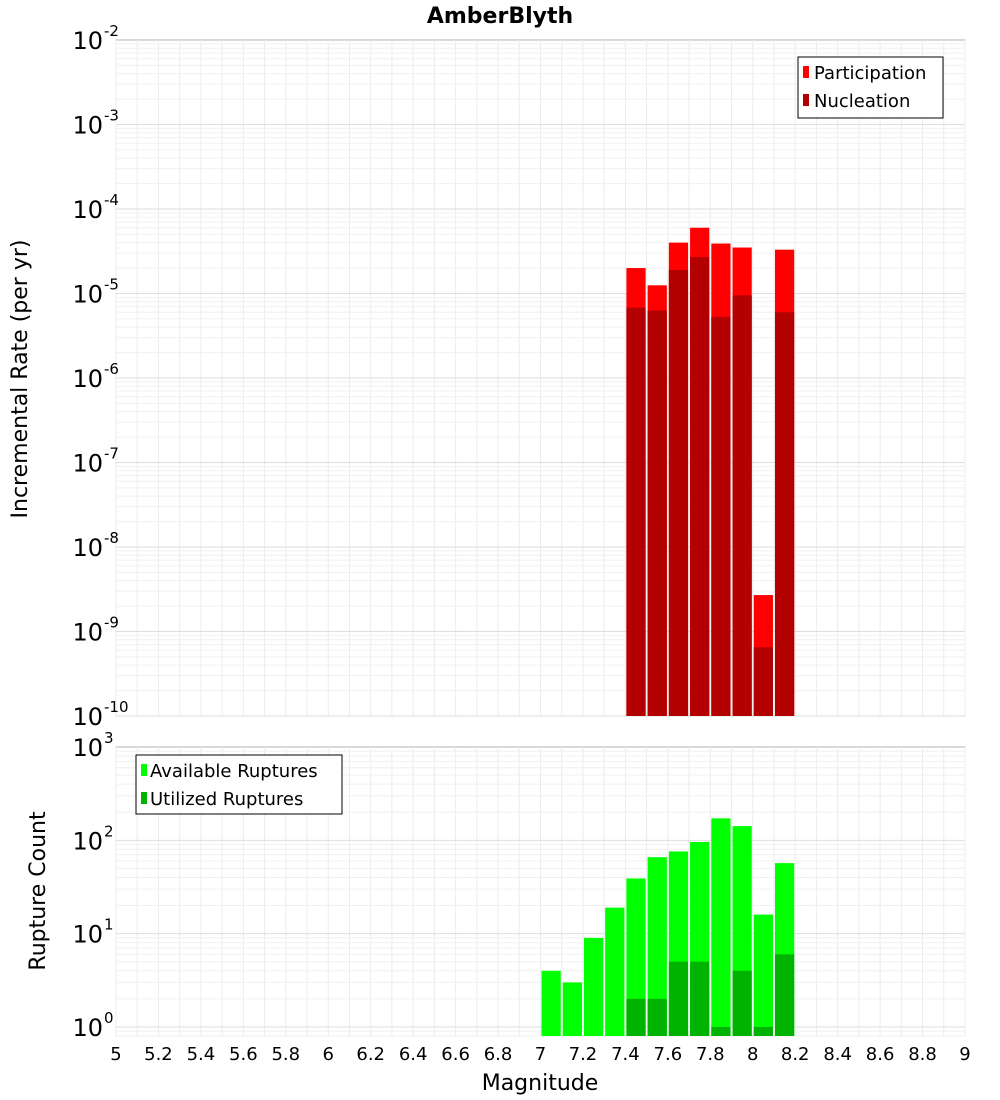  I want to click on rate-legend: Participation Nucleation, so click(870, 87).